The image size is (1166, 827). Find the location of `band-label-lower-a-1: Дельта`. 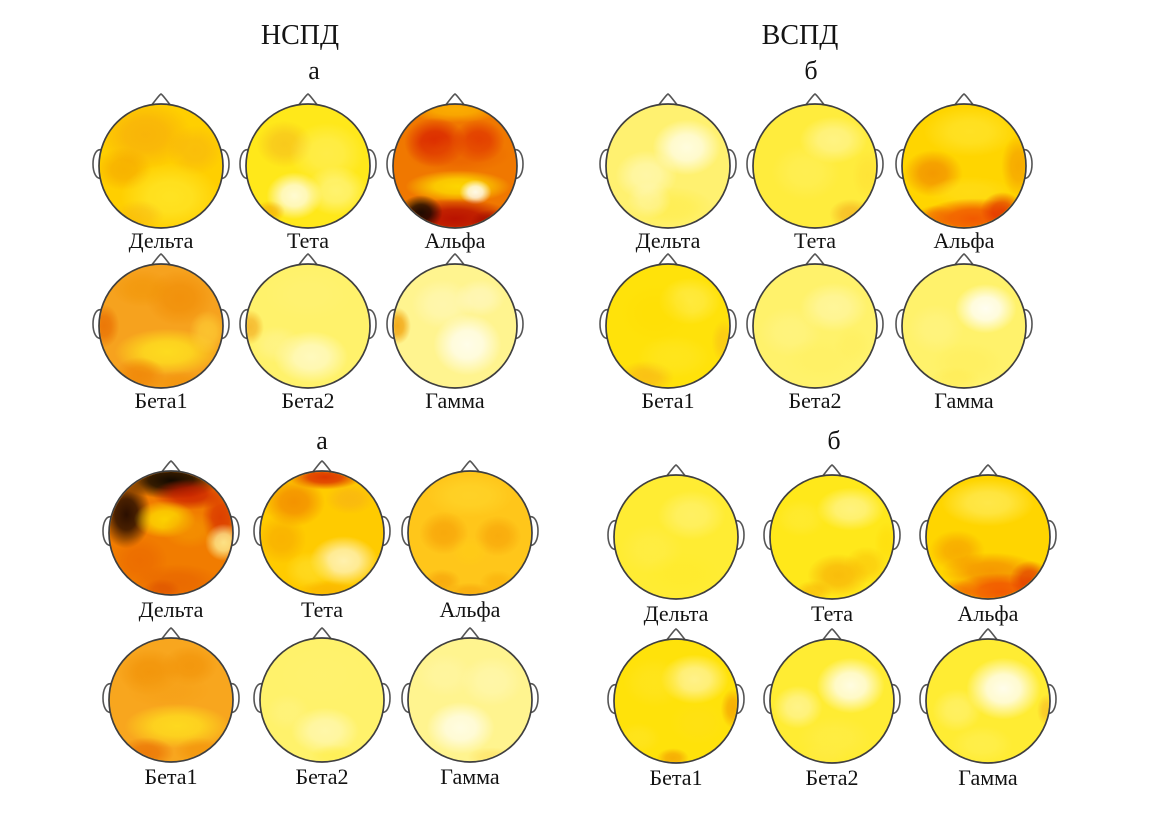

band-label-lower-a-1: Дельта is located at coordinates (171, 609).